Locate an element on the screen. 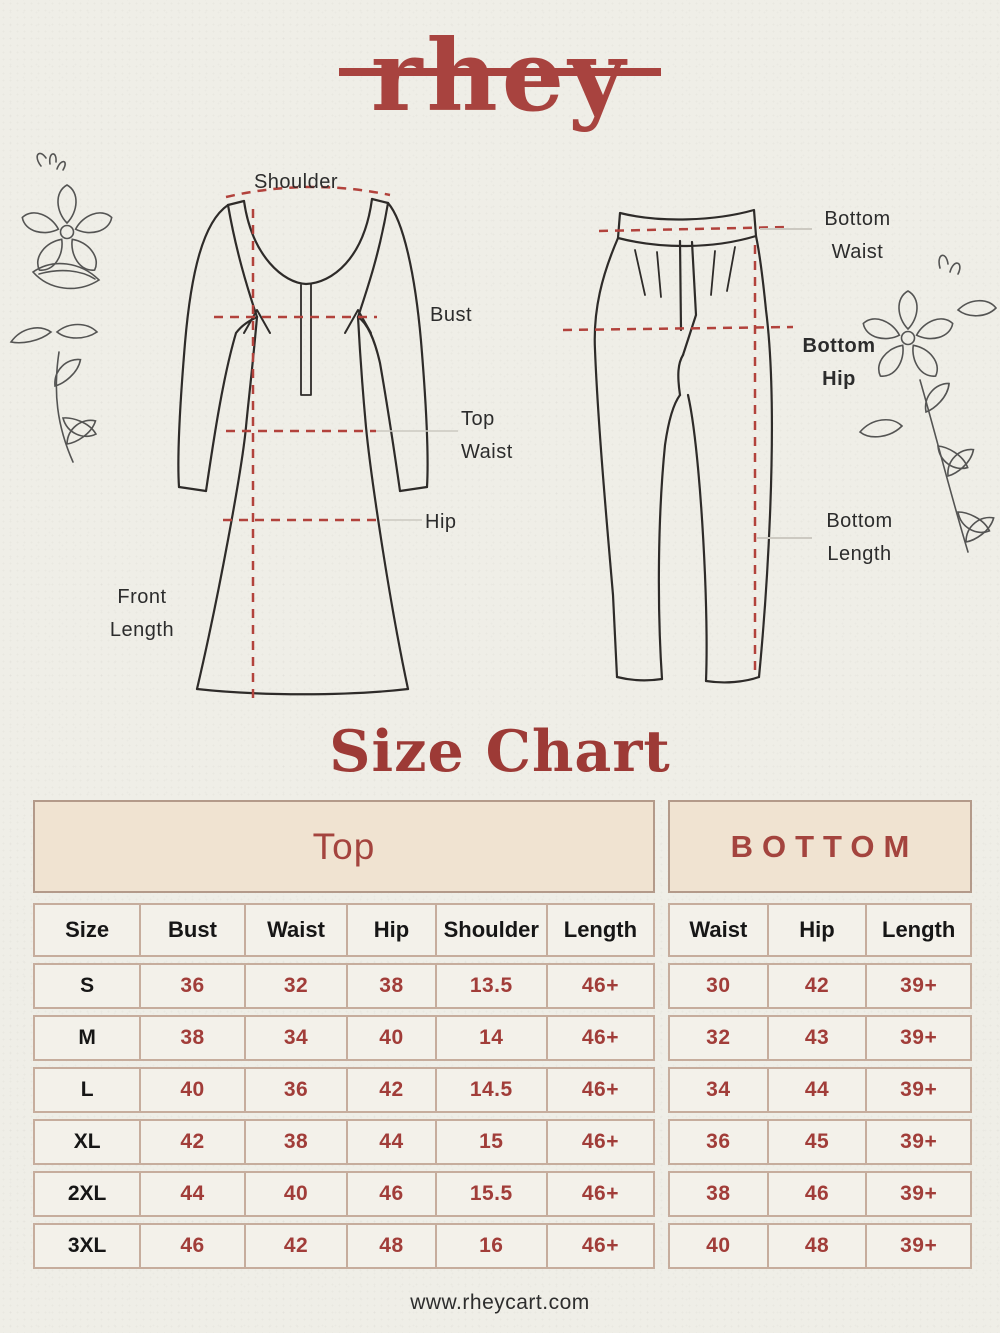 Image resolution: width=1000 pixels, height=1333 pixels. logo-shirorekha-bar is located at coordinates (500, 72).